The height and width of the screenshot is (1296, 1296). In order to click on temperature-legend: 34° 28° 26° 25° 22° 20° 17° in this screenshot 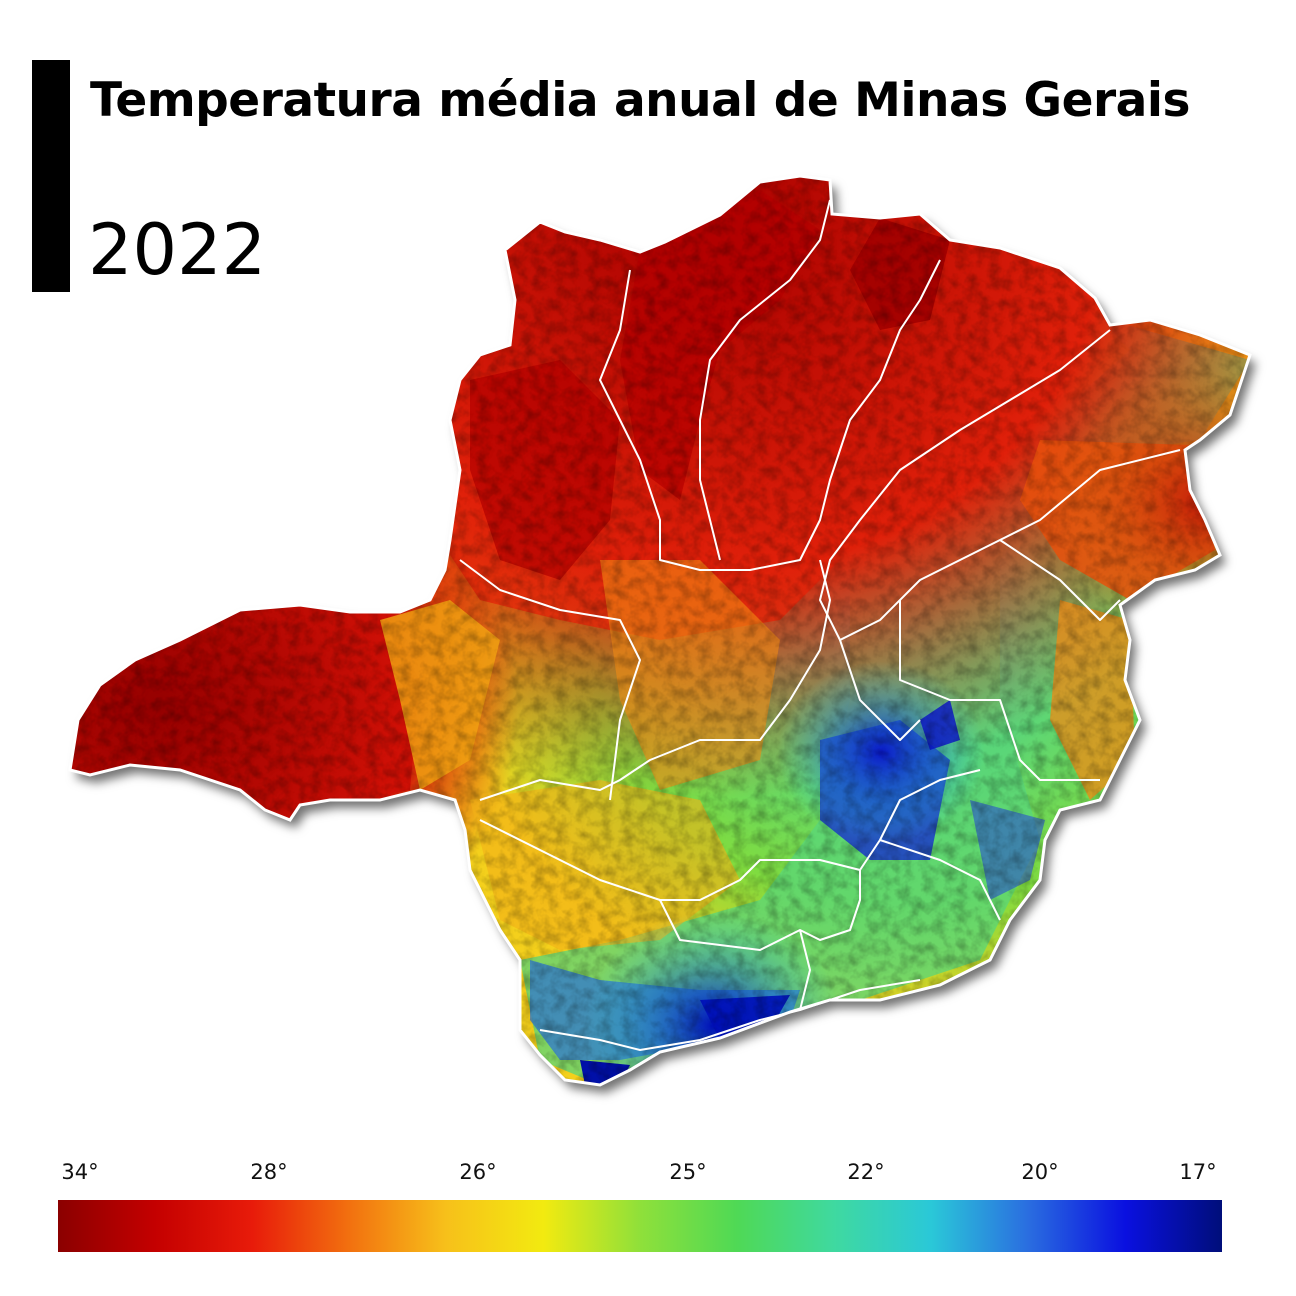, I will do `click(640, 1210)`.